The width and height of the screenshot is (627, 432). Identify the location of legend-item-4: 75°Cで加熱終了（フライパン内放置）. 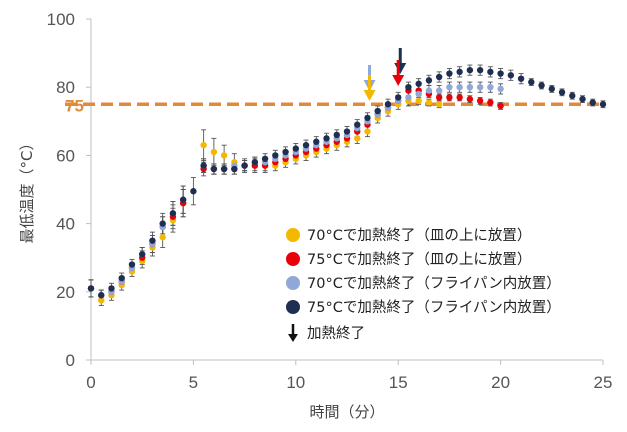
(423, 307).